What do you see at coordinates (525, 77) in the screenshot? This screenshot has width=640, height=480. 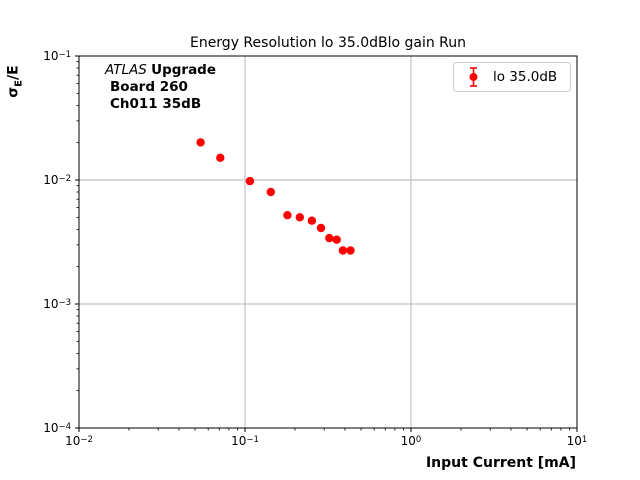 I see `legend-entry-label: lo 35.0dB` at bounding box center [525, 77].